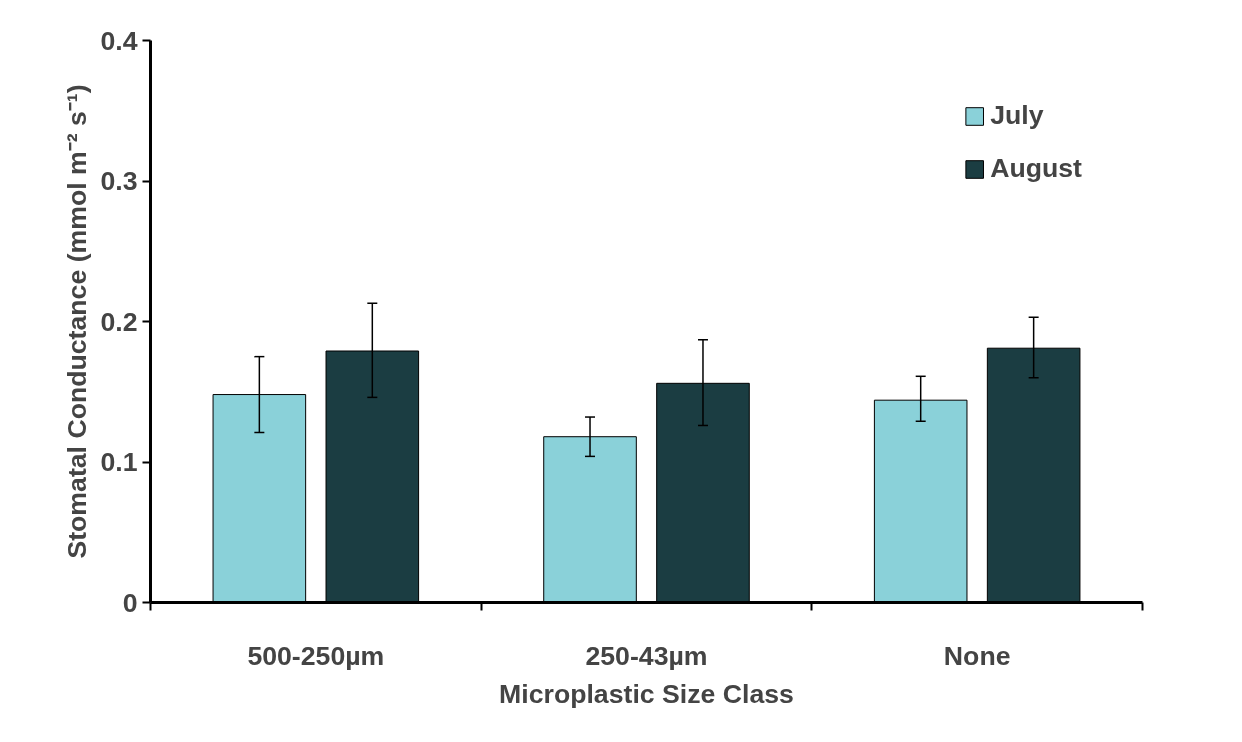 This screenshot has height=742, width=1242. I want to click on x-axis-title: Microplastic Size Class, so click(646, 693).